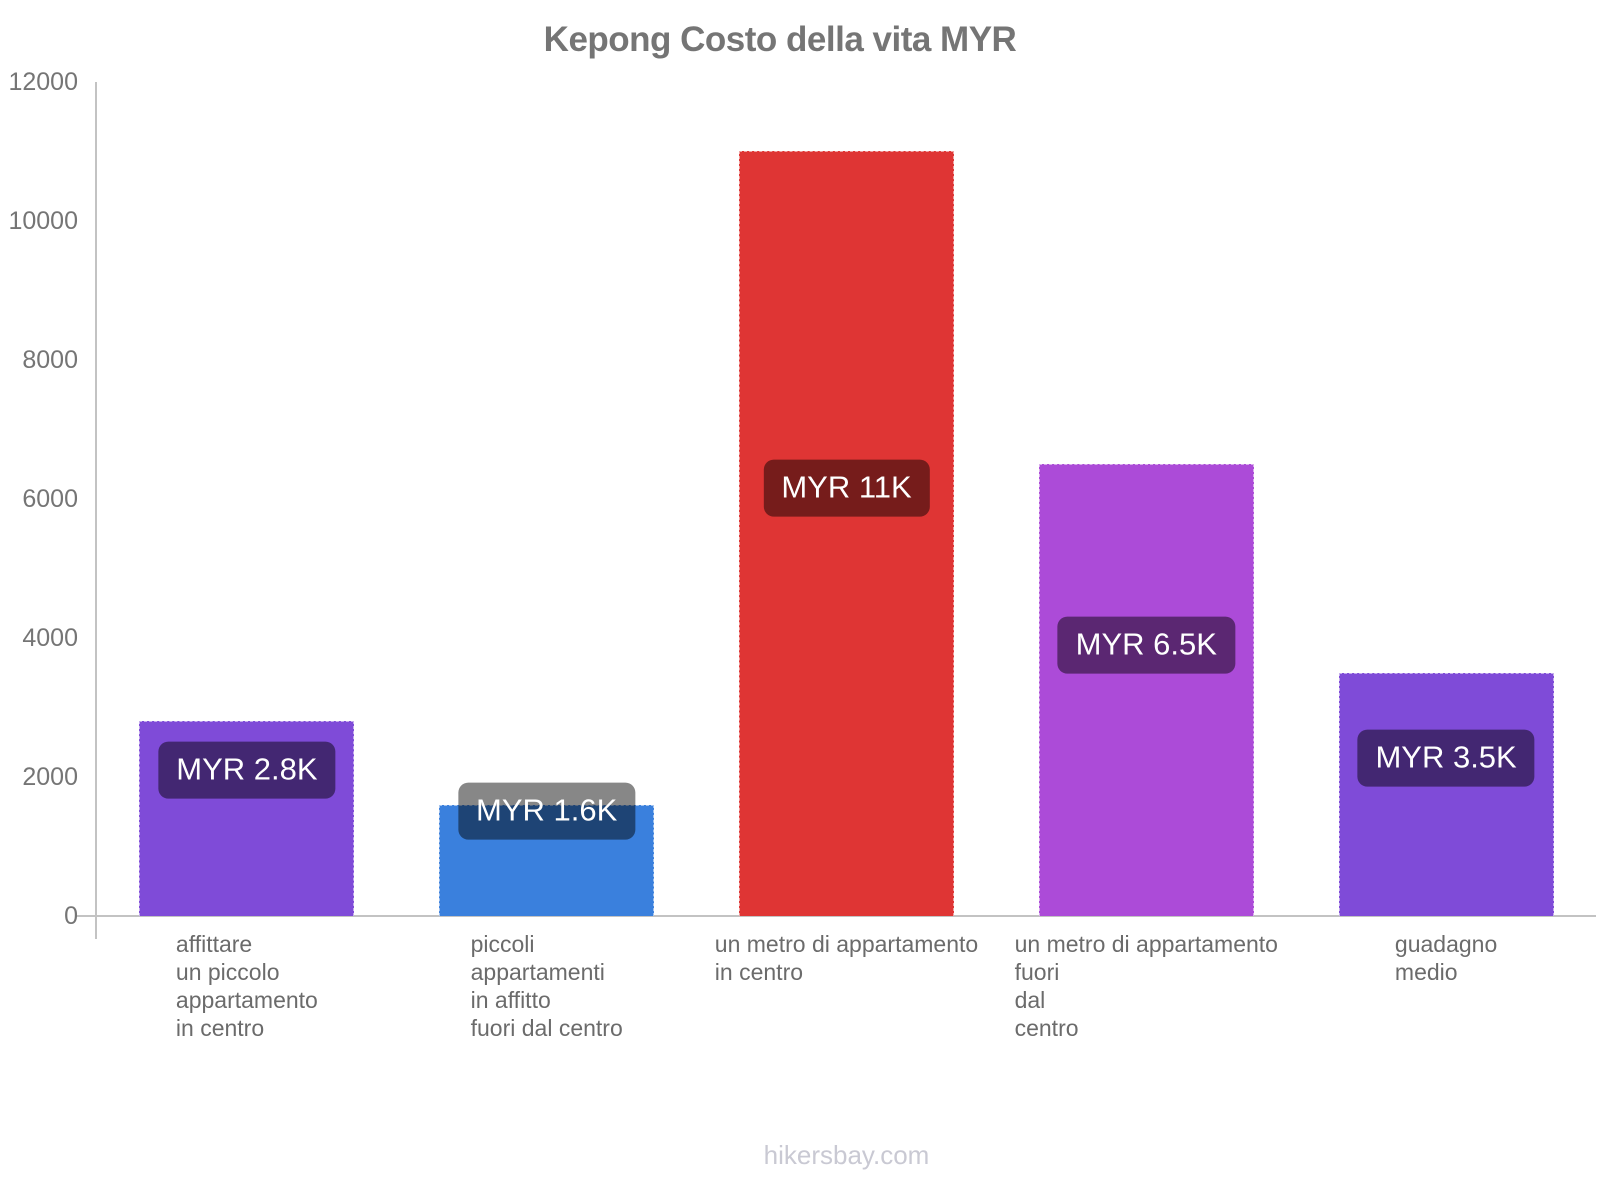  What do you see at coordinates (50, 638) in the screenshot?
I see `y-axis-tick-label: 4000` at bounding box center [50, 638].